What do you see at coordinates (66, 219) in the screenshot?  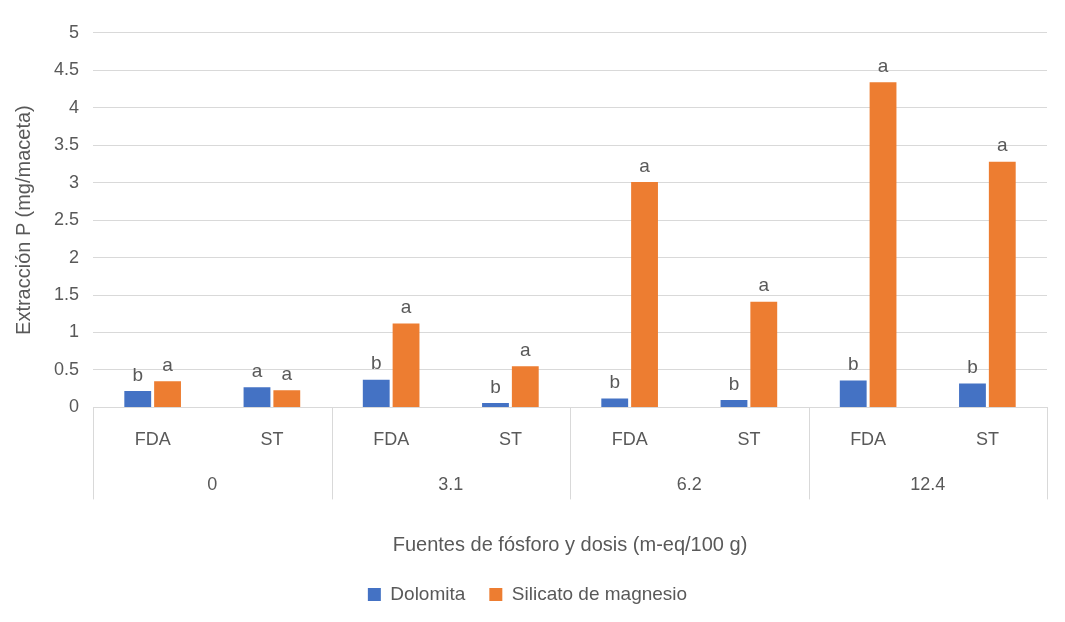 I see `y-tick-label: 2.5` at bounding box center [66, 219].